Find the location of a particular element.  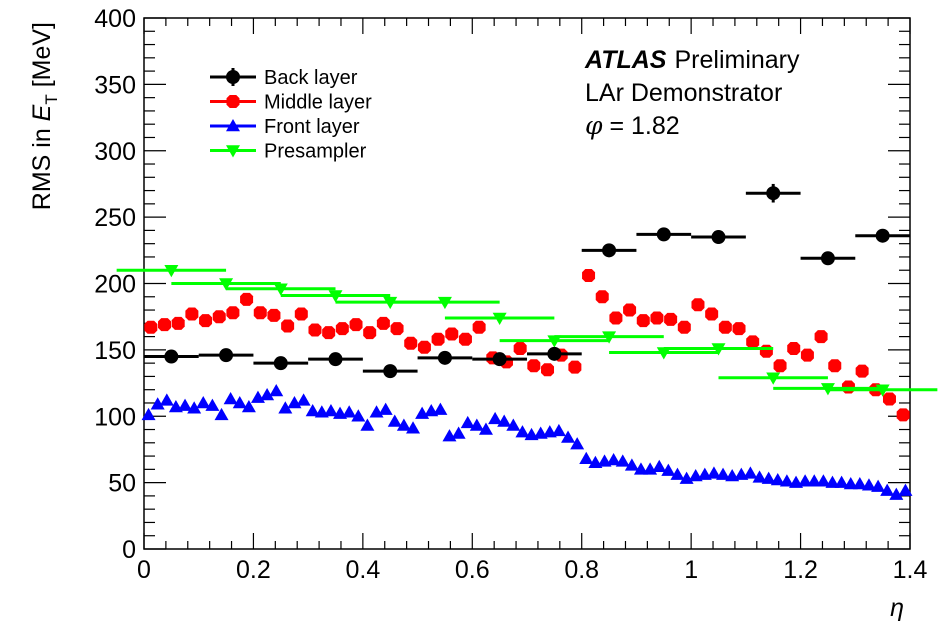

legend-entry-front-layer: Front layer is located at coordinates (285, 127).